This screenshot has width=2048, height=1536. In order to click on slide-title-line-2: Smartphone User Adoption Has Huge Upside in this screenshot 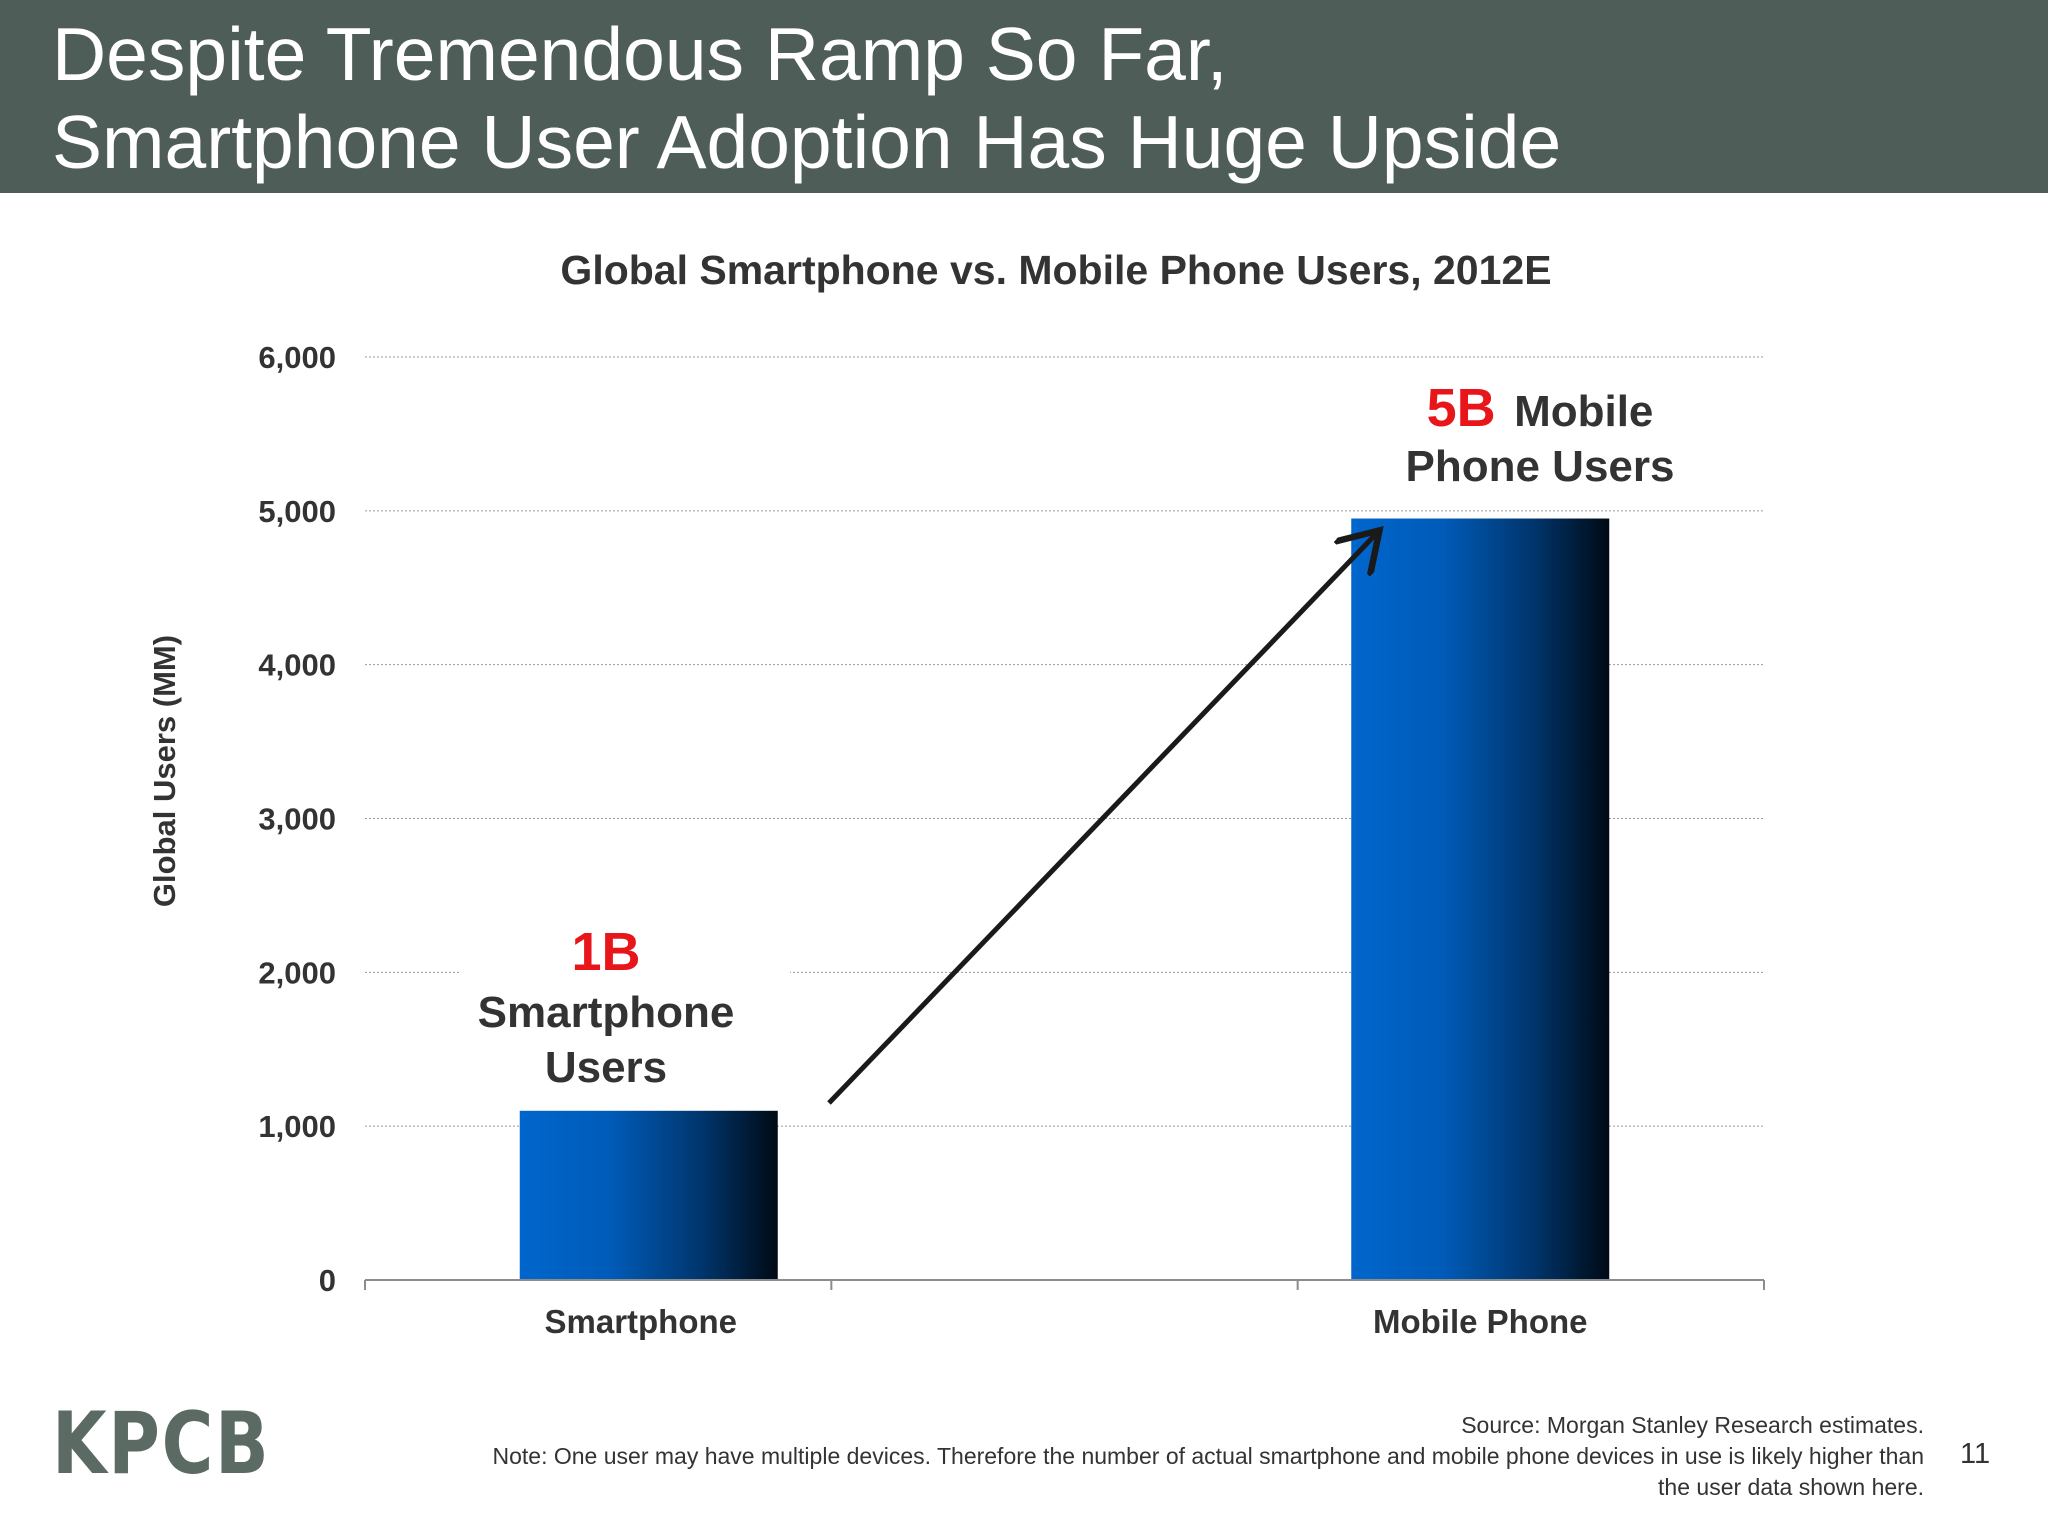, I will do `click(807, 142)`.